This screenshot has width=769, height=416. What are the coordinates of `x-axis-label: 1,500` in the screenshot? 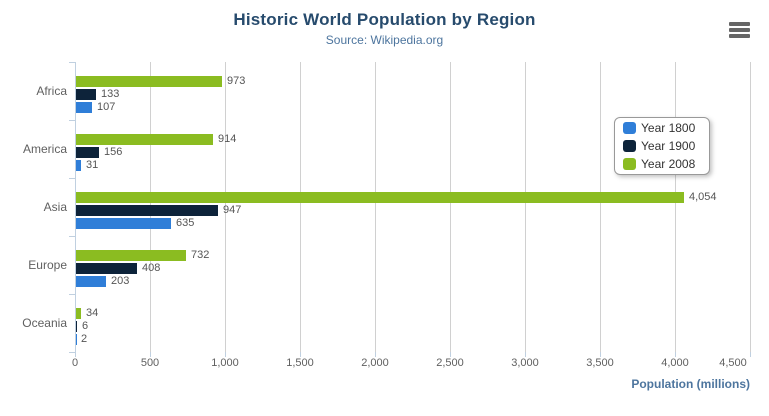 It's located at (300, 363).